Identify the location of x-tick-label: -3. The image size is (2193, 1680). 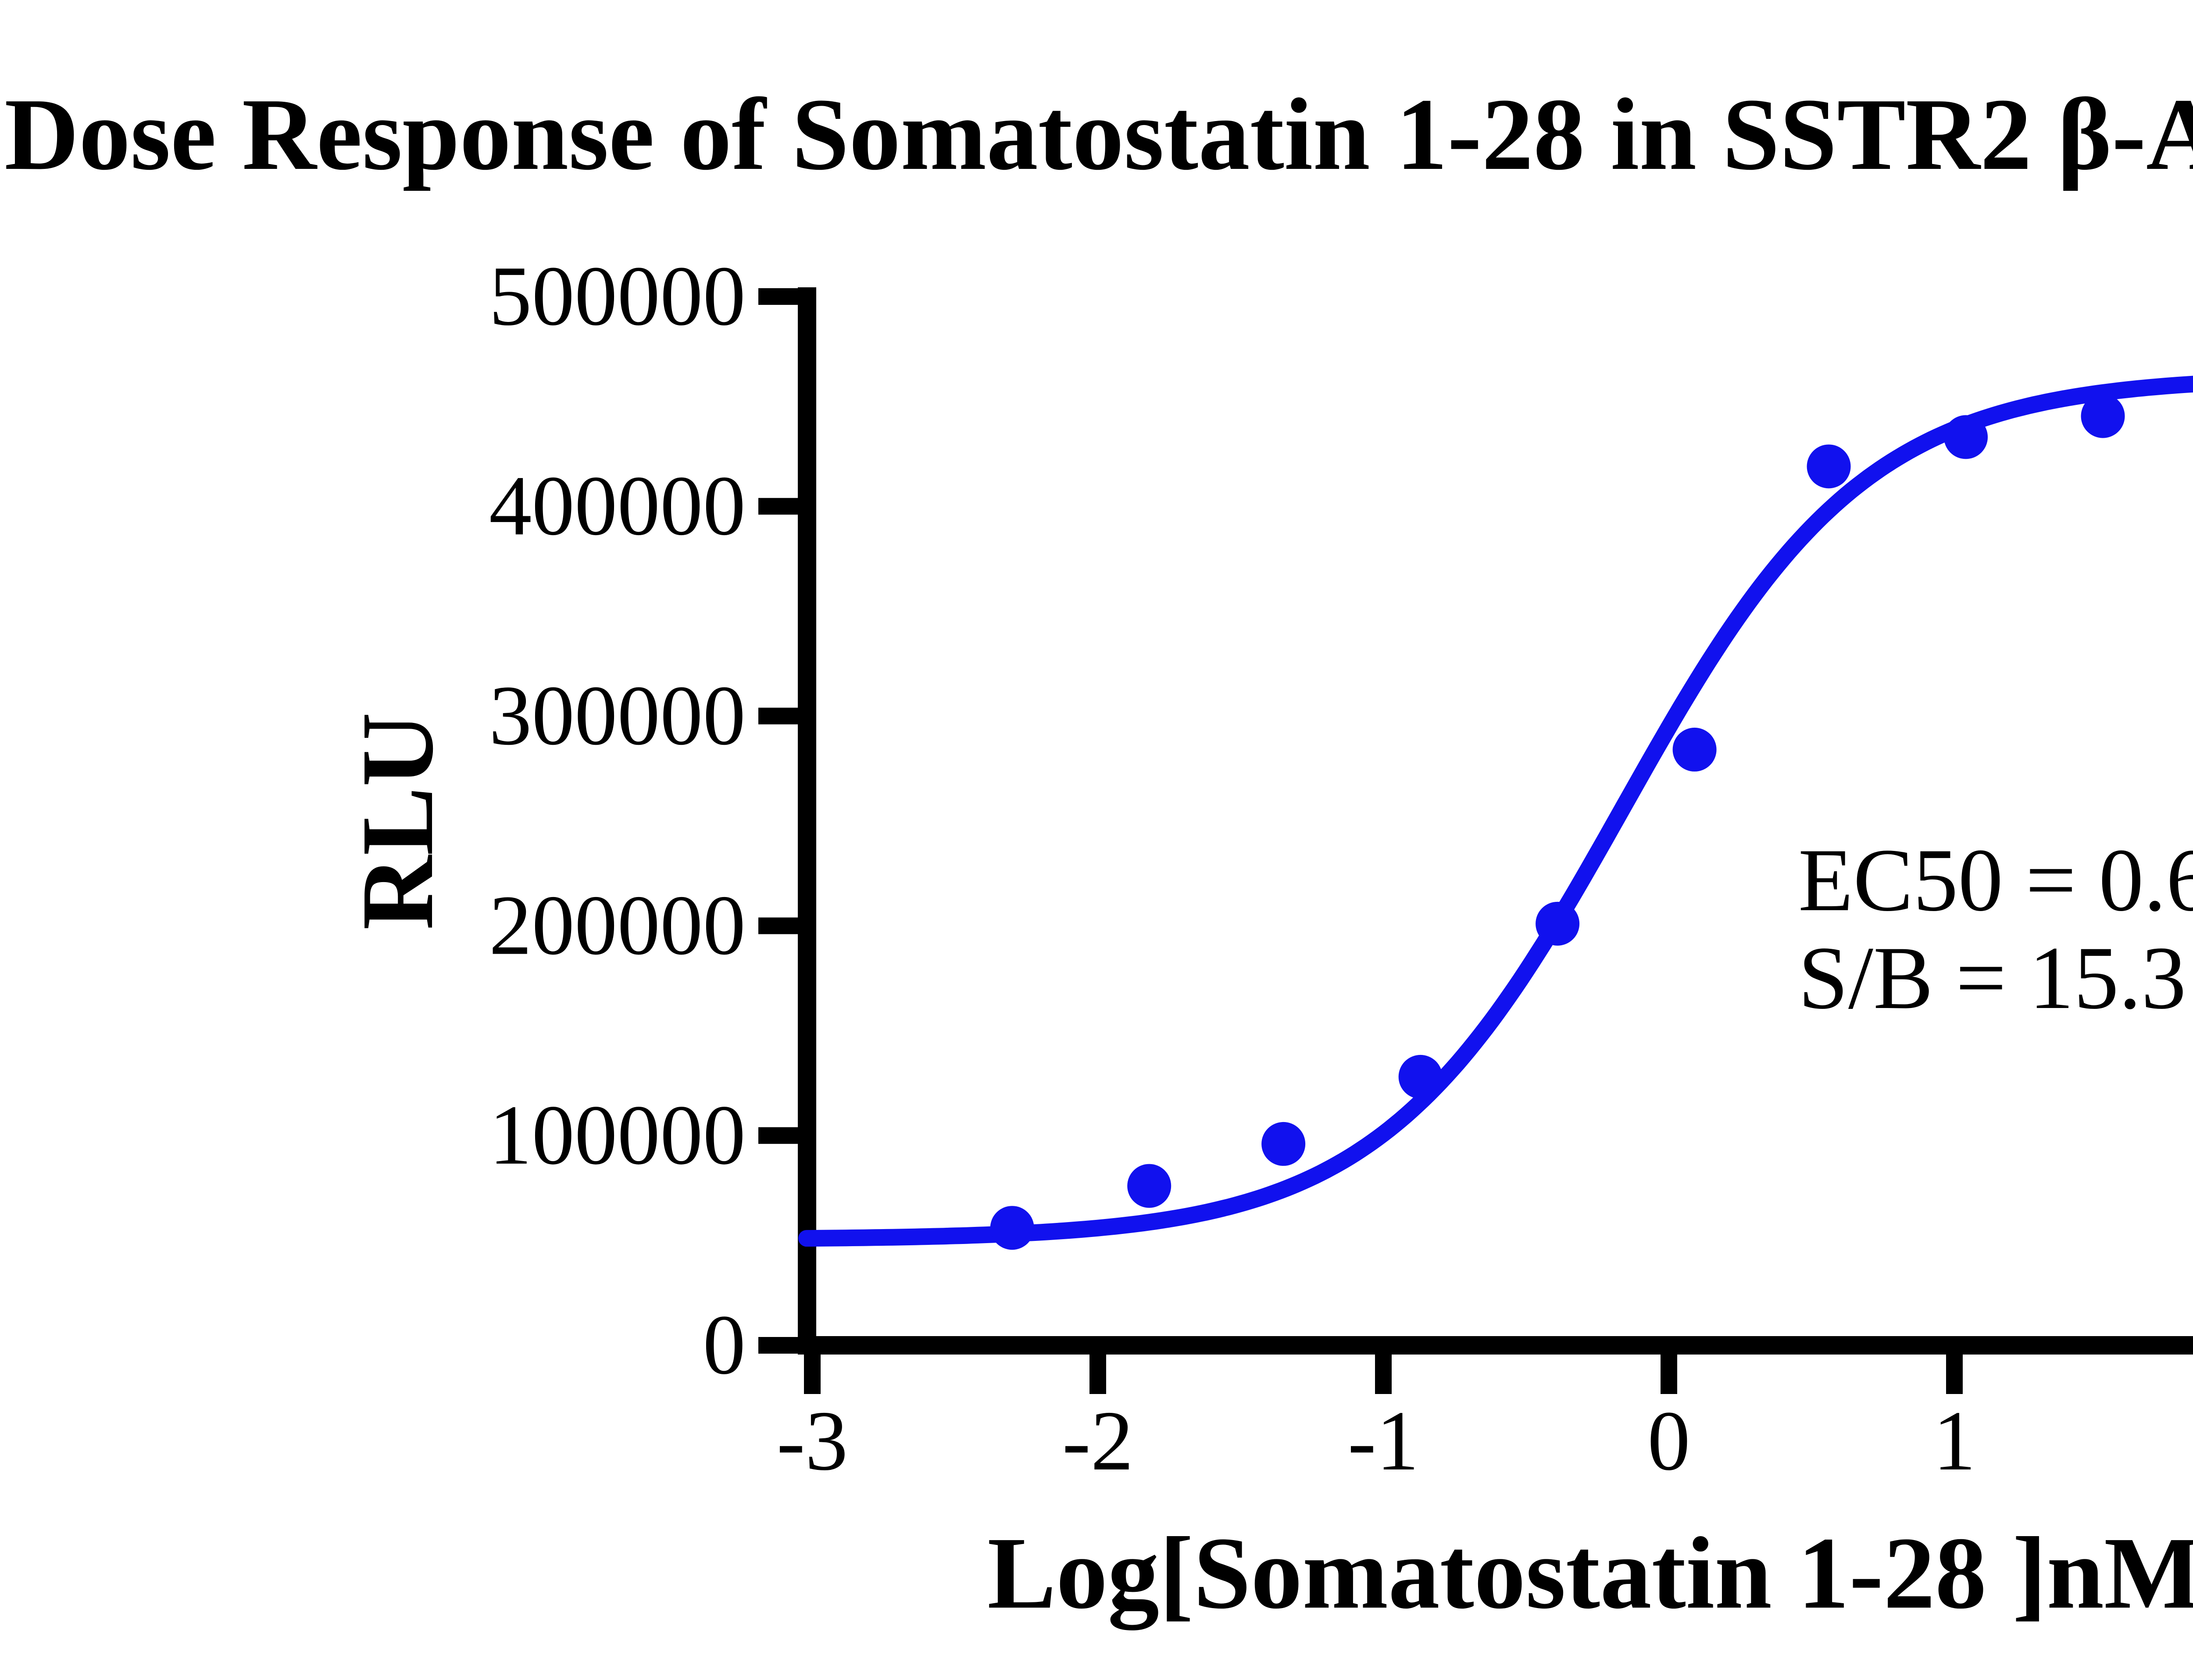
(812, 1441).